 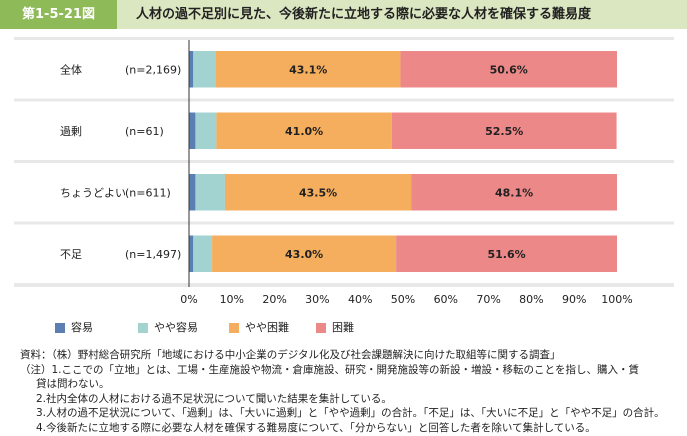 What do you see at coordinates (488, 299) in the screenshot?
I see `x-tick-label-7: 70%` at bounding box center [488, 299].